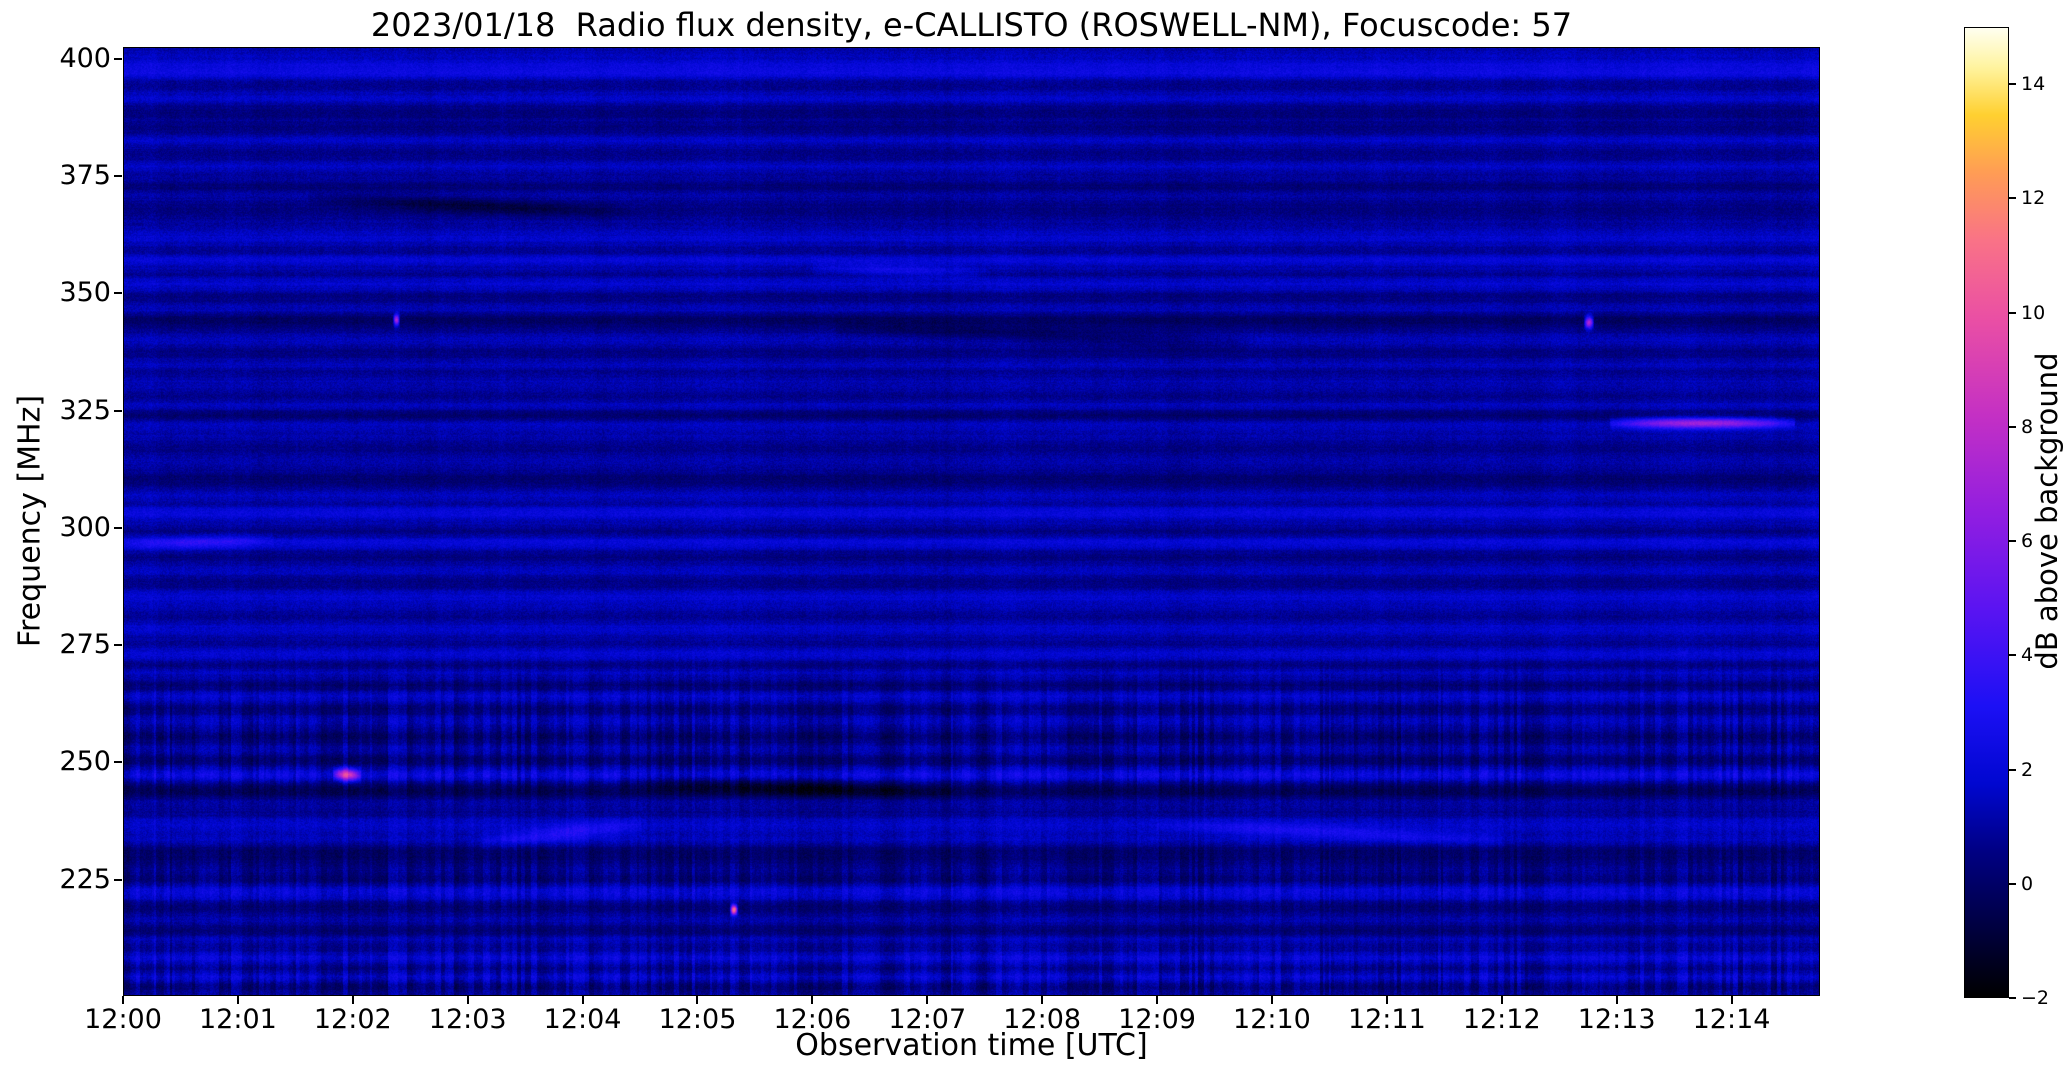 The image size is (2066, 1067). Describe the element at coordinates (85, 293) in the screenshot. I see `y-tick-label: 350` at that location.